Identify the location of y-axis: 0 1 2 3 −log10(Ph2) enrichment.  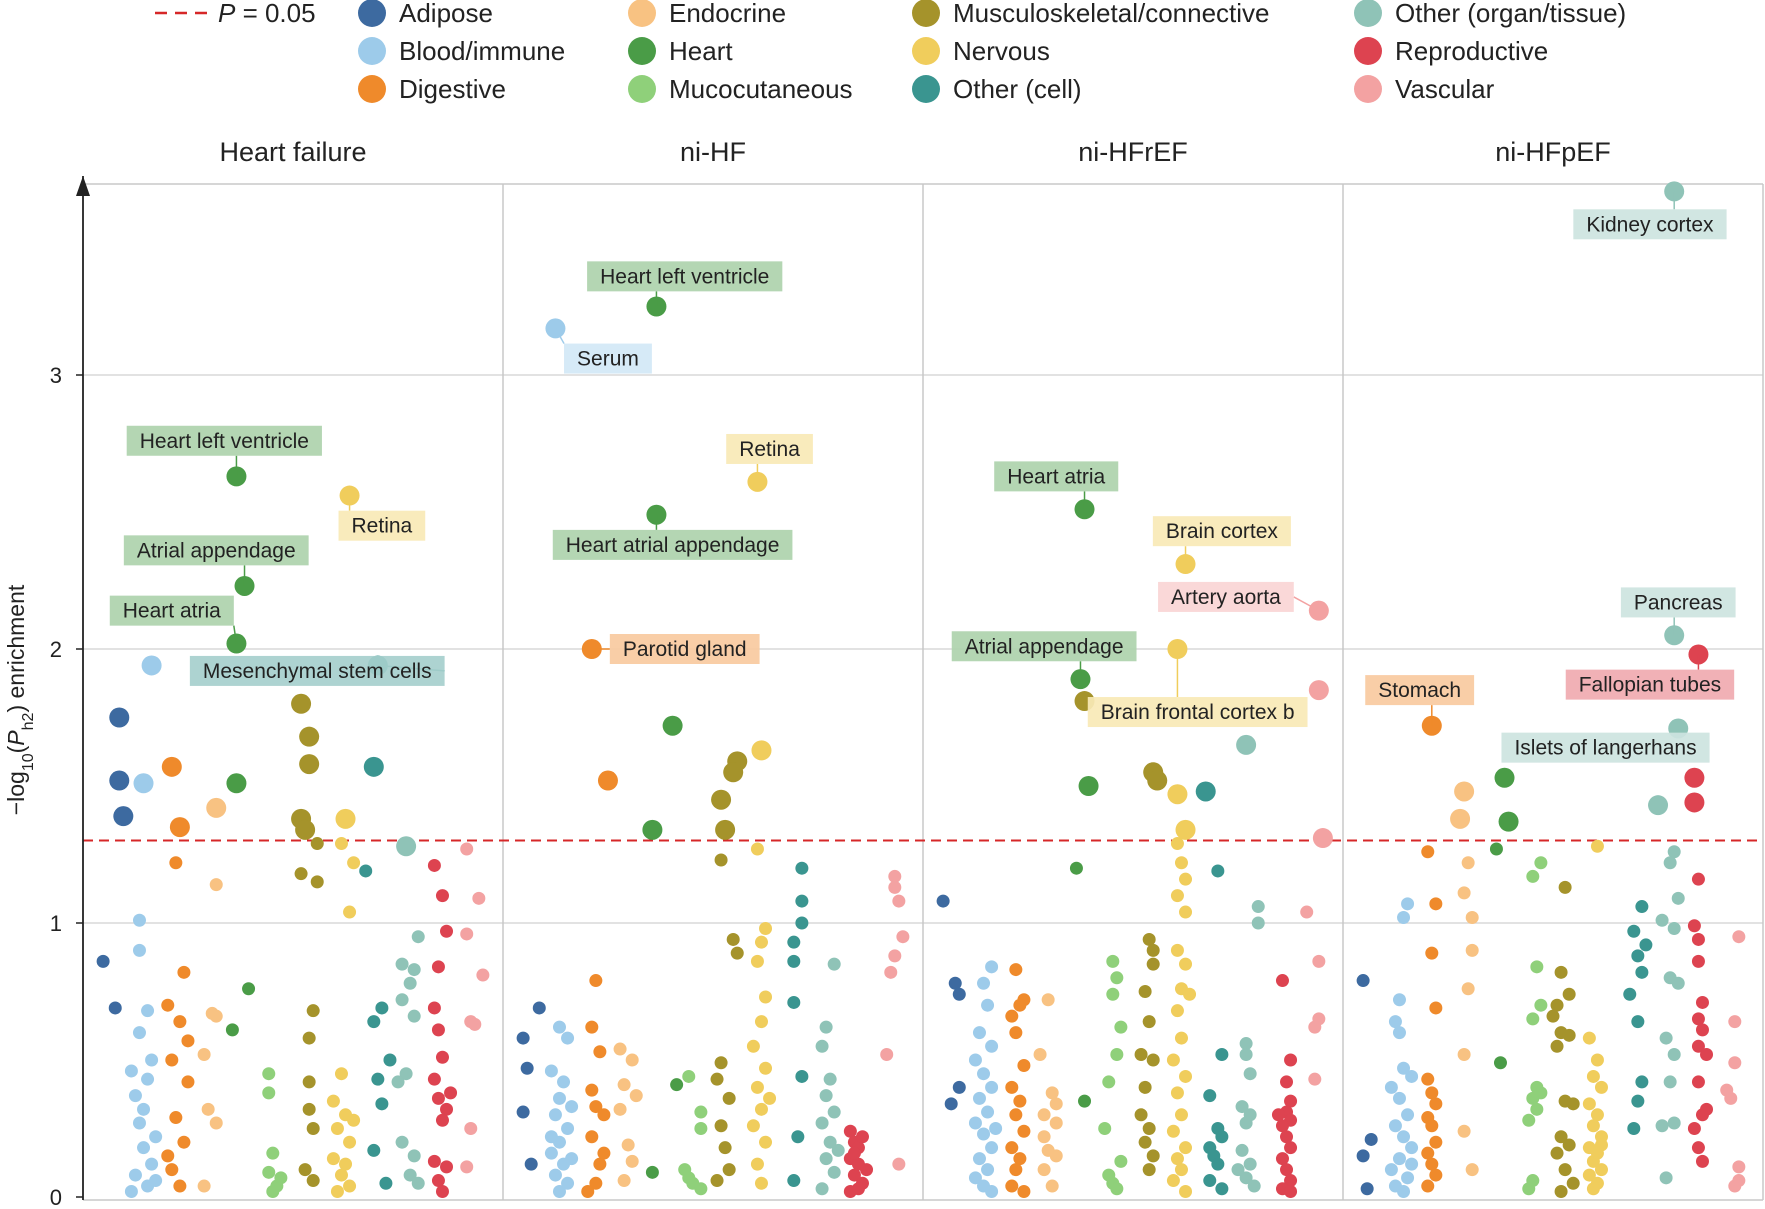
(46, 692).